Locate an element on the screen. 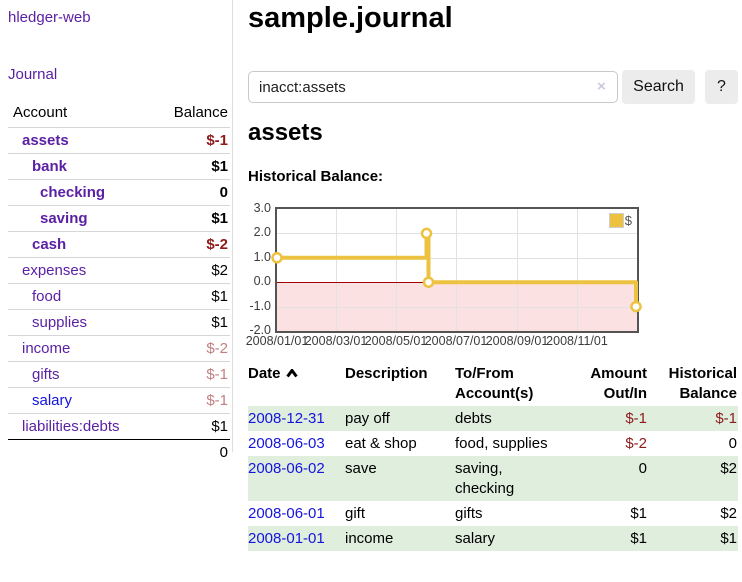  account-row-bank: bank $1 is located at coordinates (119, 166).